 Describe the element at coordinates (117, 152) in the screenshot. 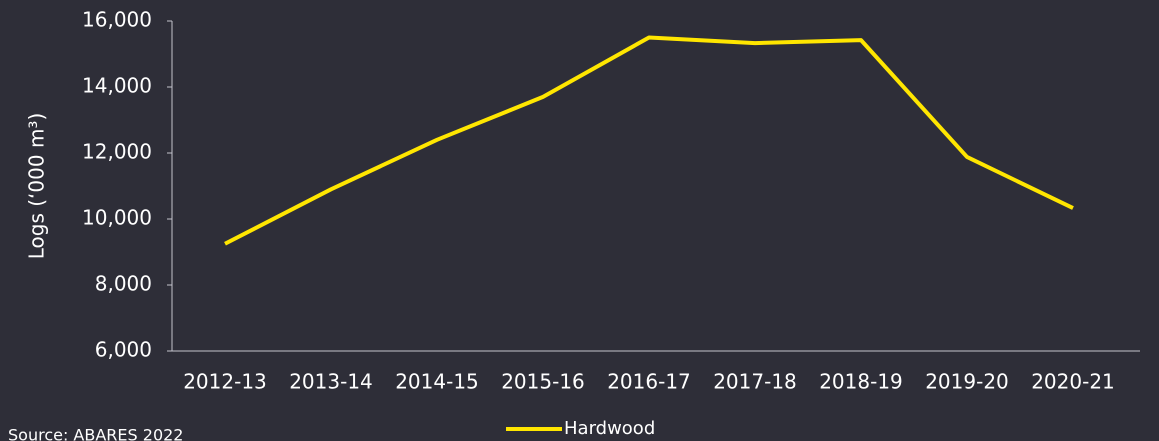

I see `y-tick-label: 12,000` at that location.